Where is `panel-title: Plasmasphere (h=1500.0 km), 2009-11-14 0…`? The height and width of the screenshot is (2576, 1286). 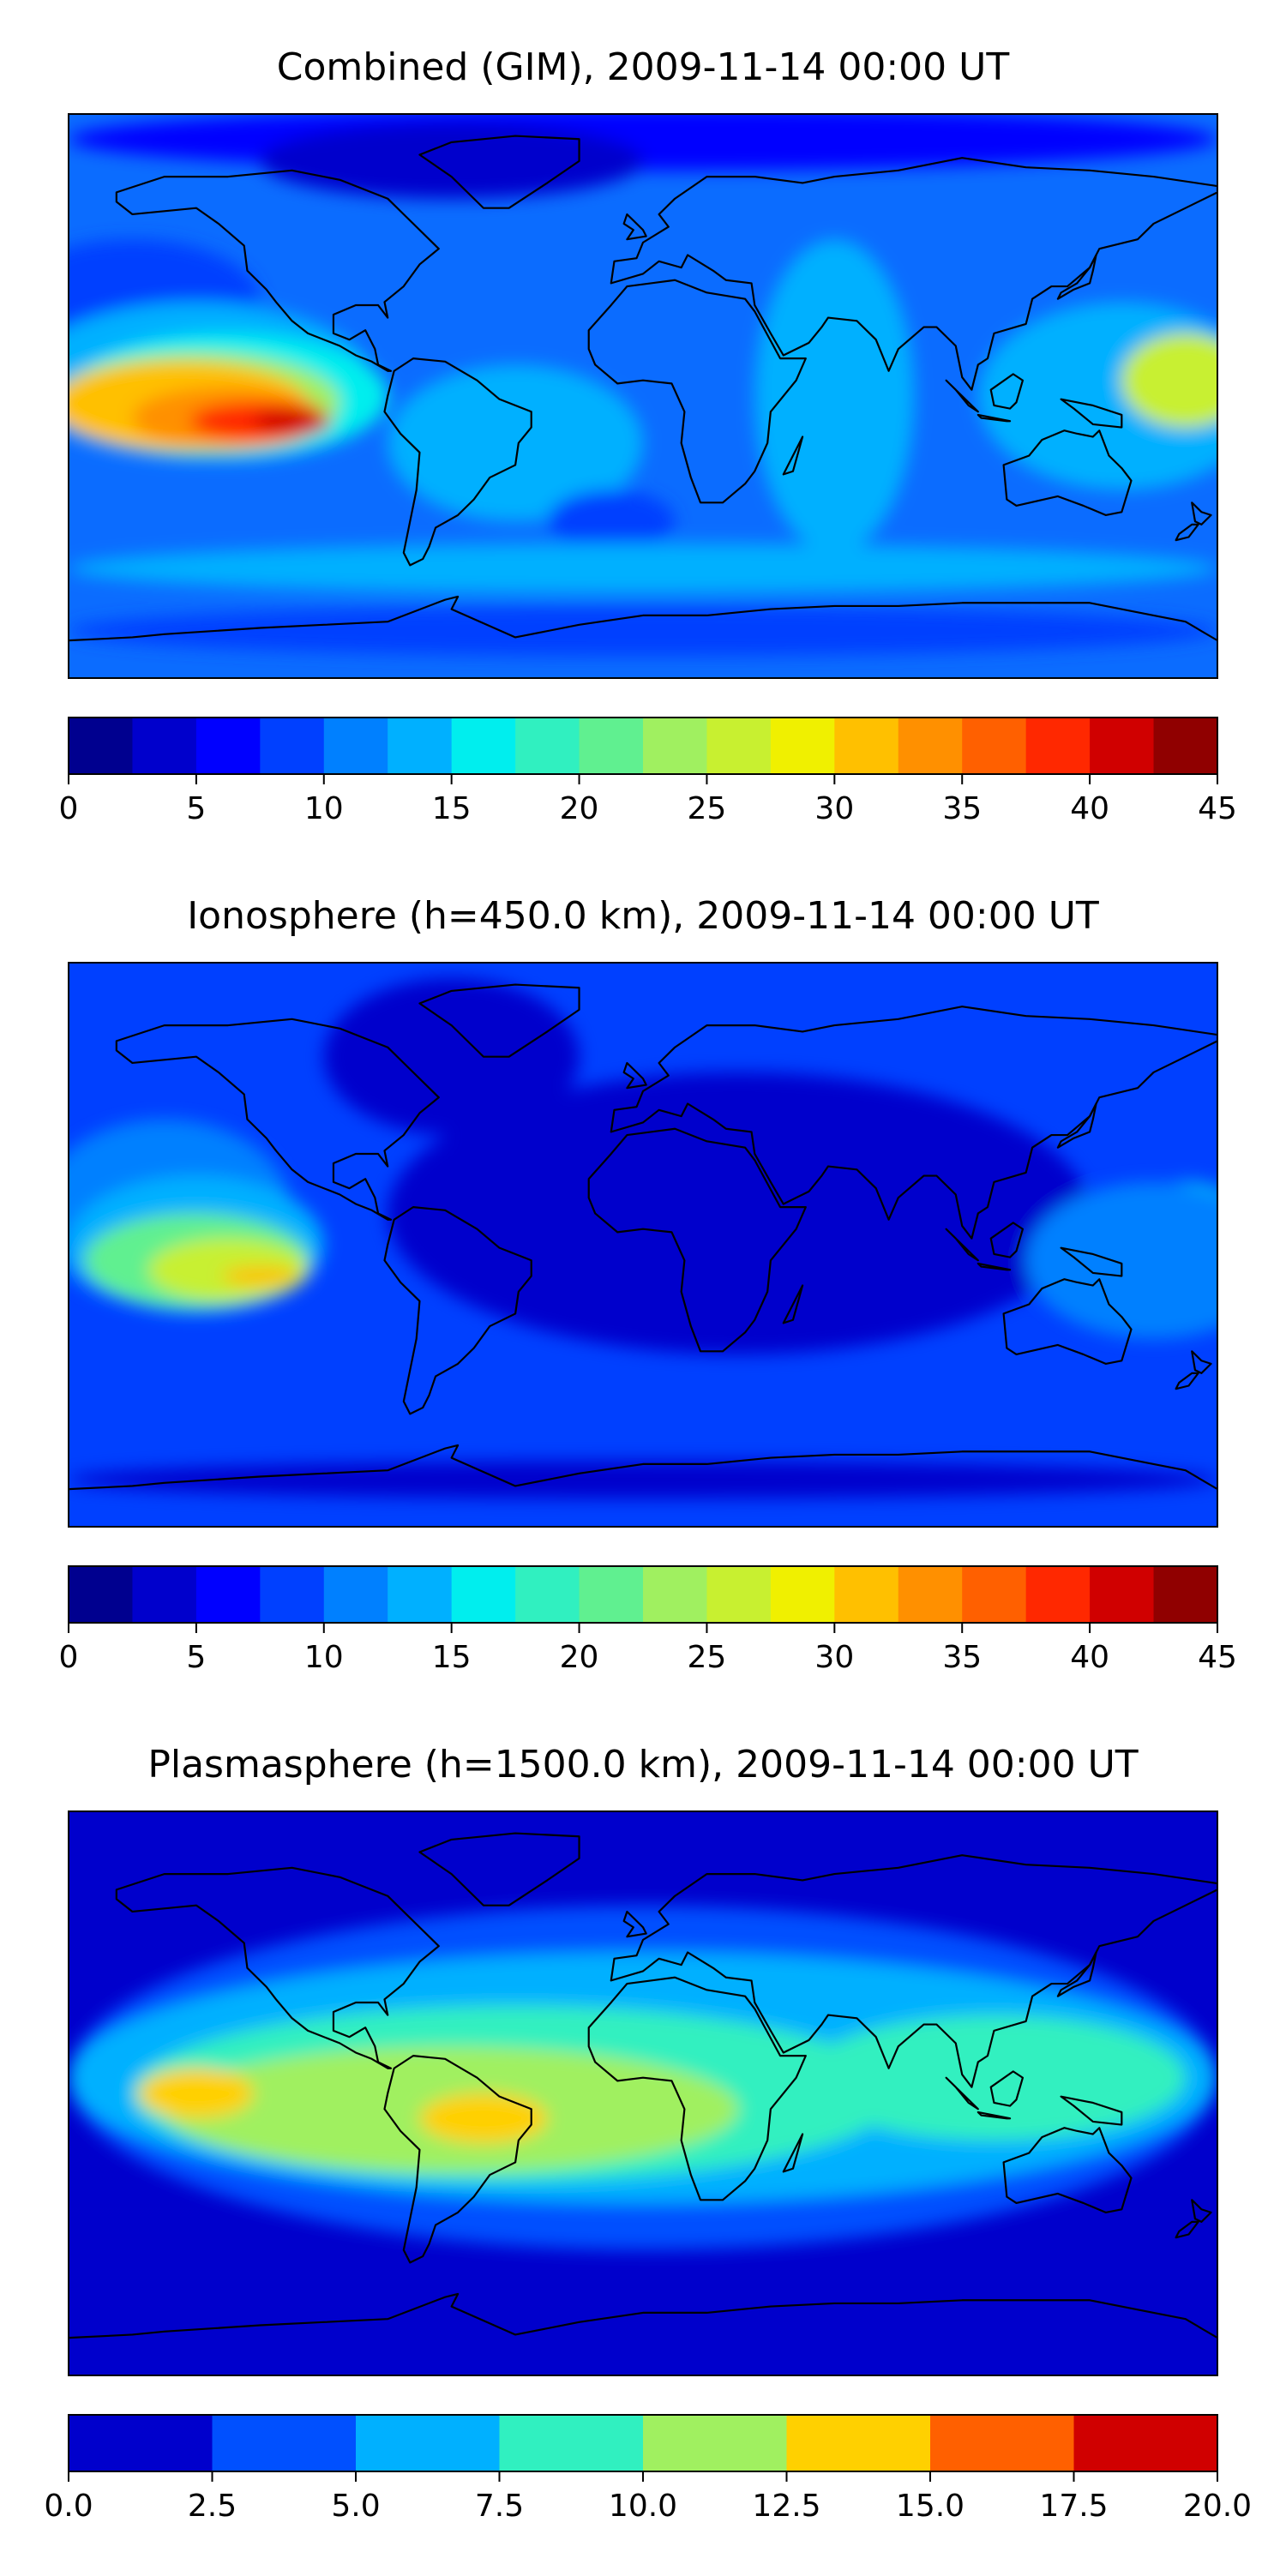
panel-title: Plasmasphere (h=1500.0 km), 2009-11-14 0… is located at coordinates (642, 1764).